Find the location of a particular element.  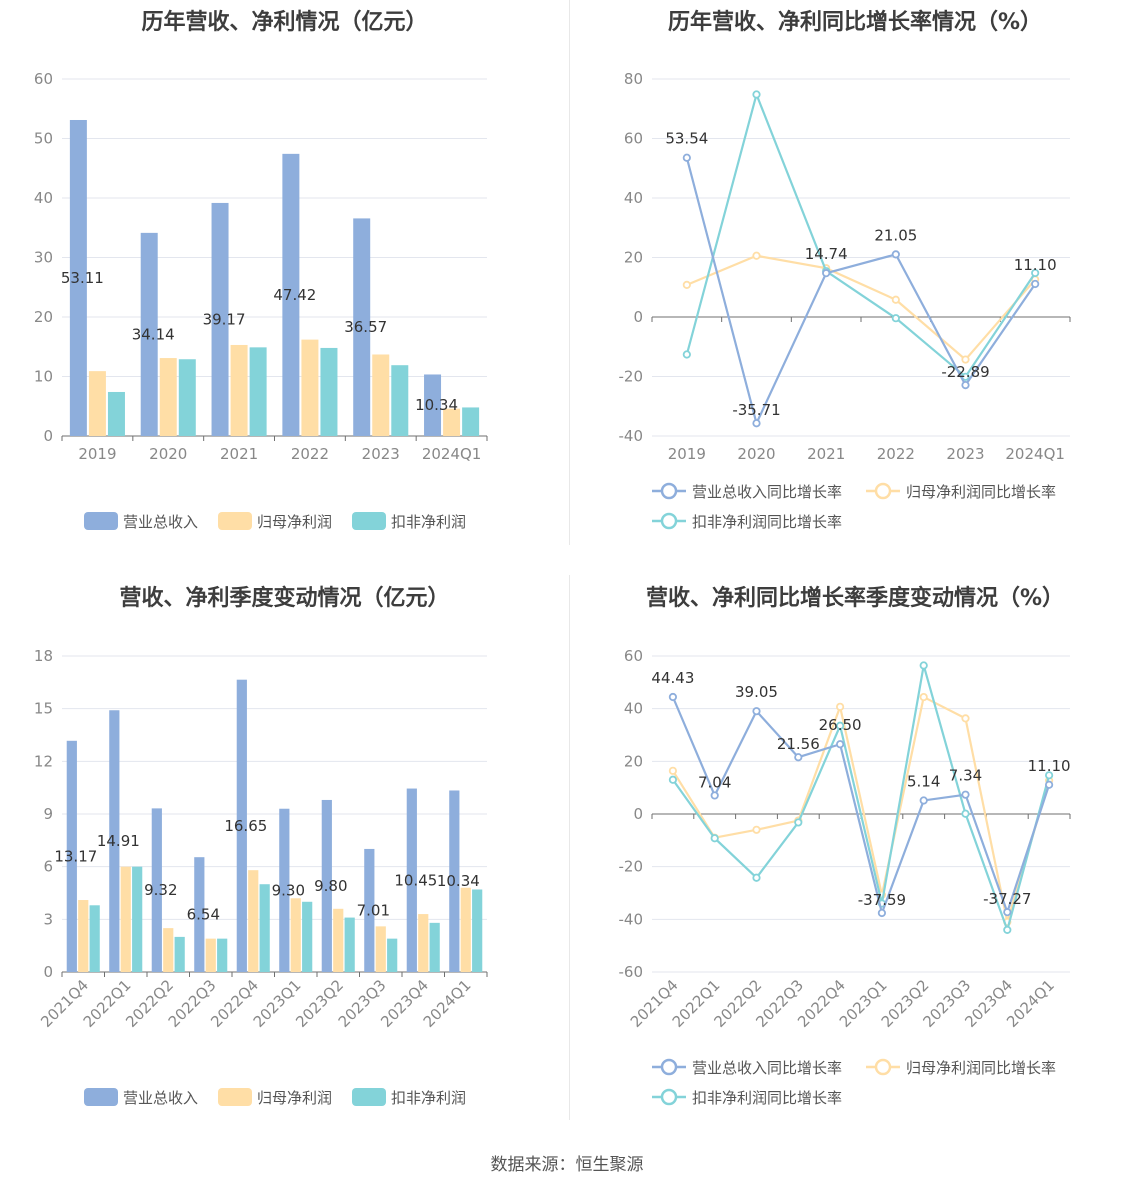

data-source-note: 数据来源：恒生聚源 is located at coordinates (567, 1165).